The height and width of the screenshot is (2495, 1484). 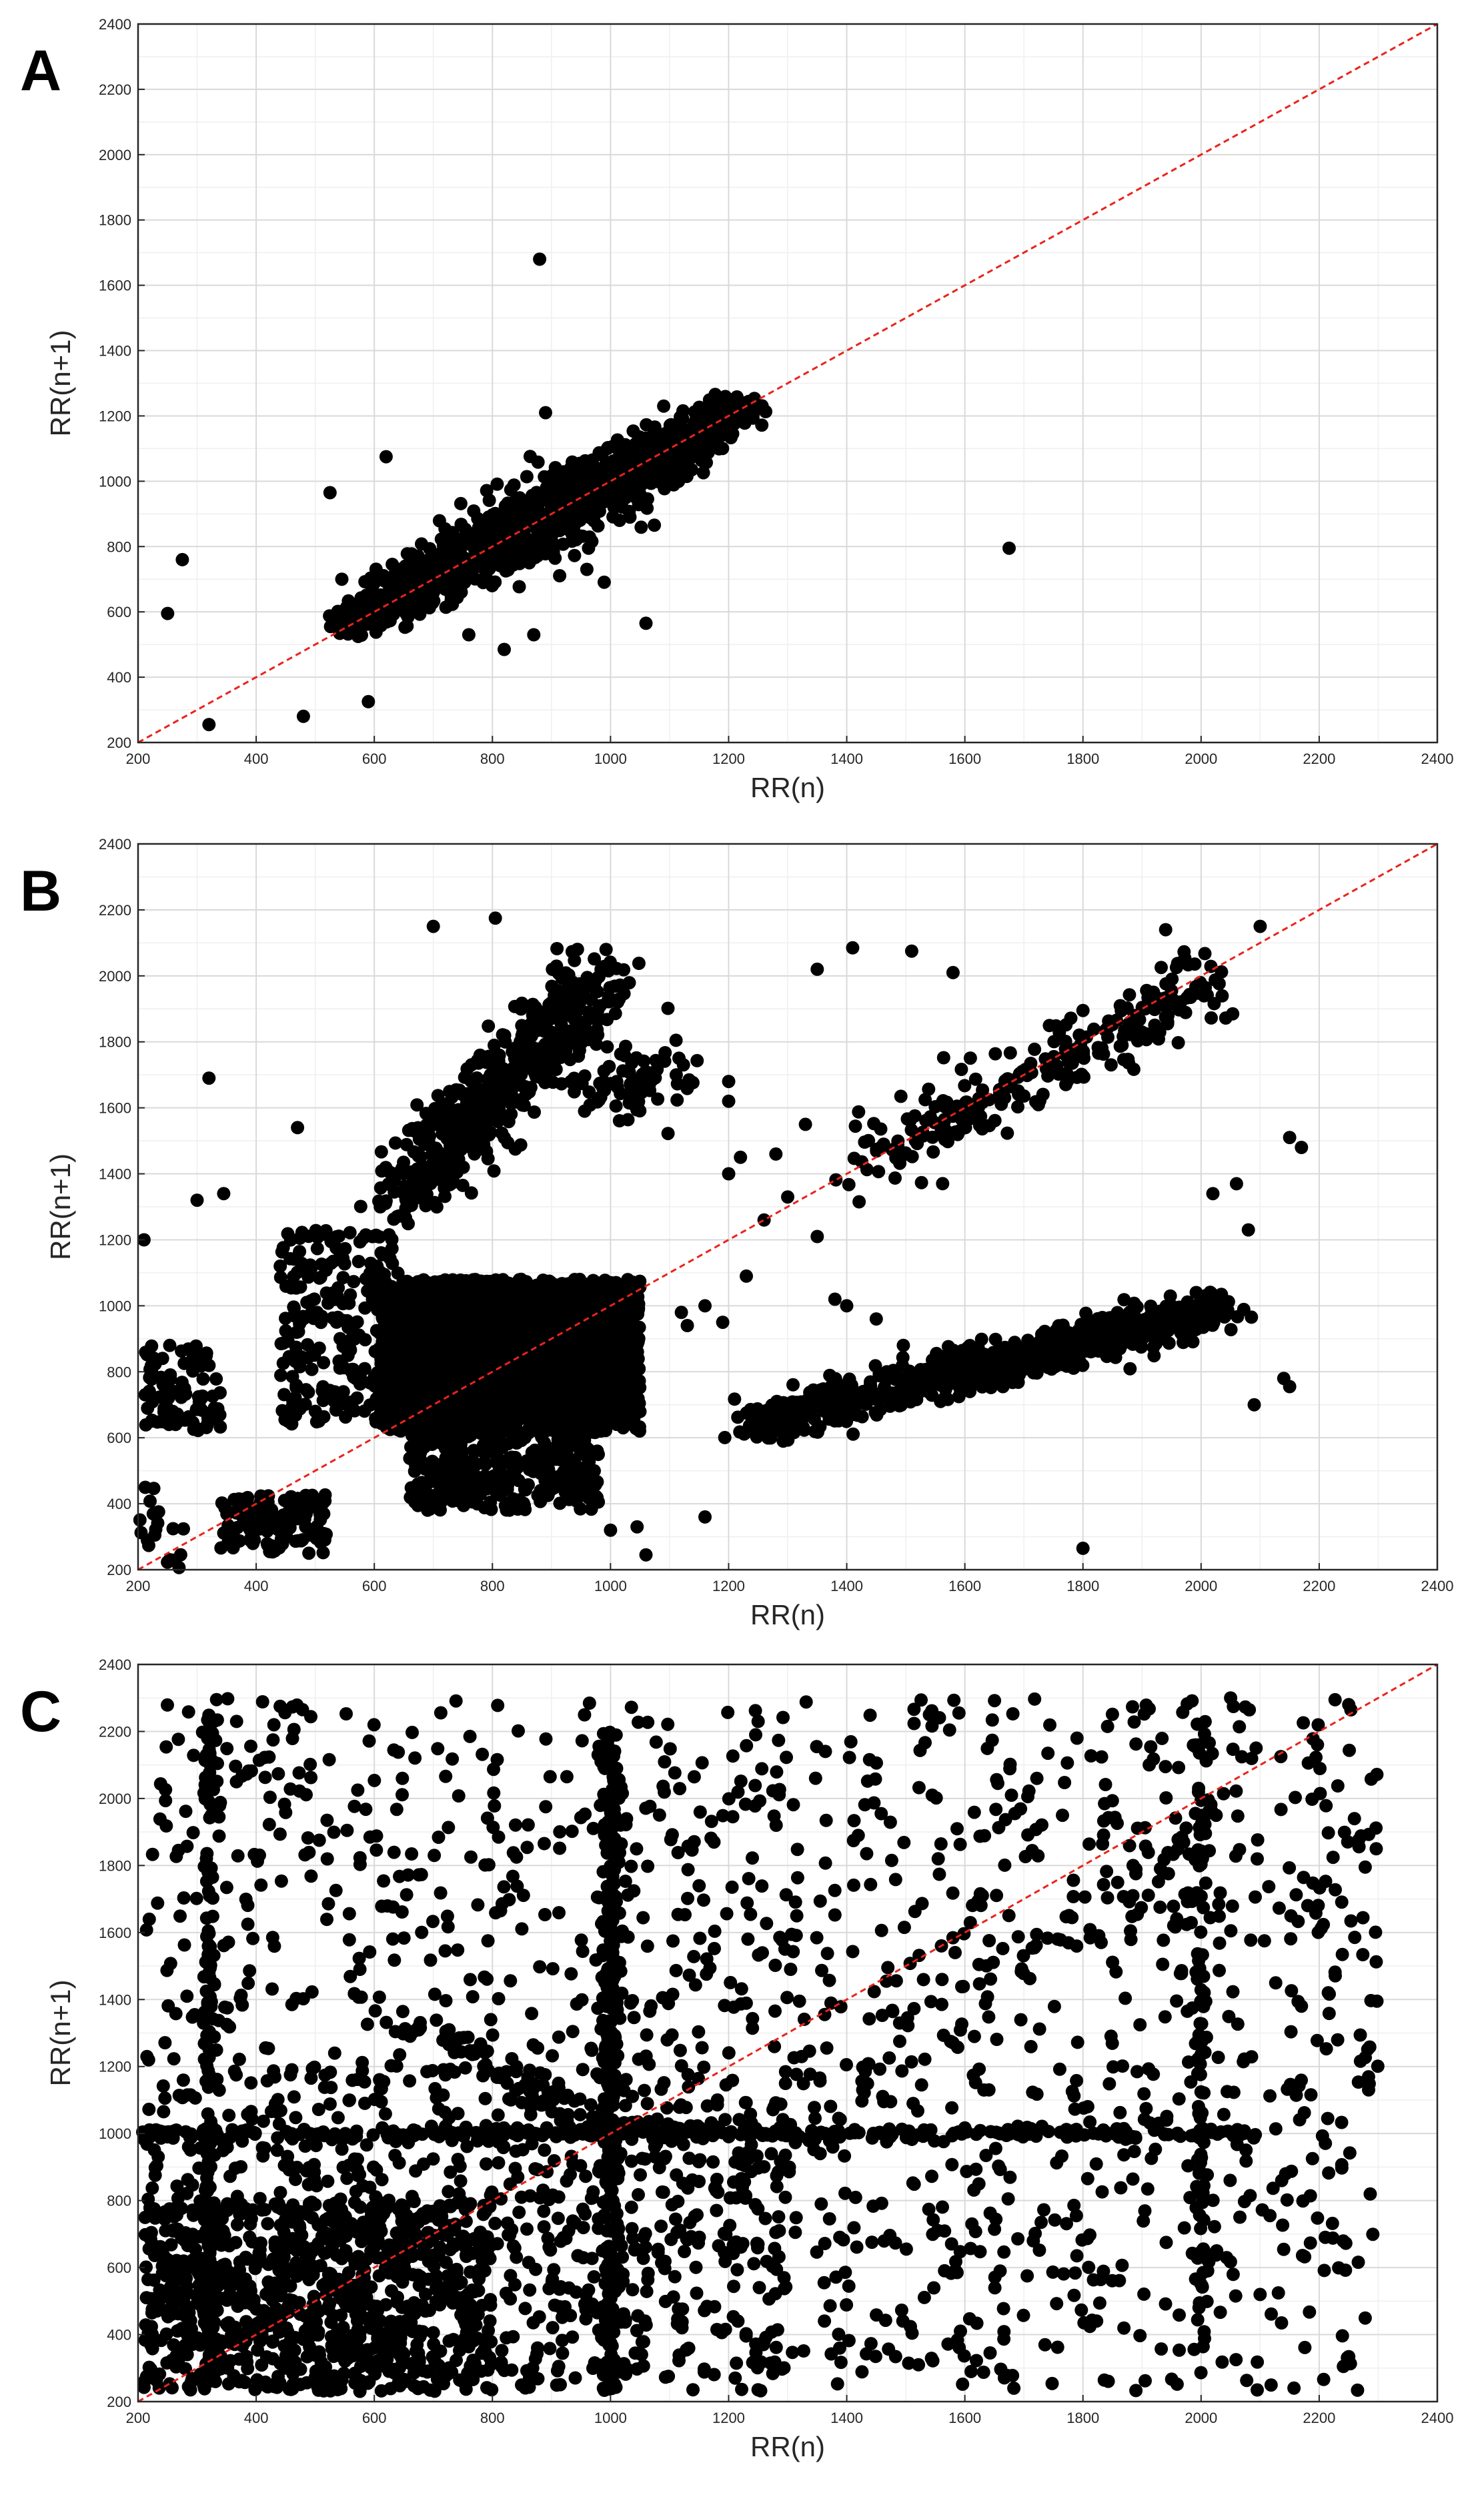 What do you see at coordinates (493, 759) in the screenshot?
I see `x-tick-label: 800` at bounding box center [493, 759].